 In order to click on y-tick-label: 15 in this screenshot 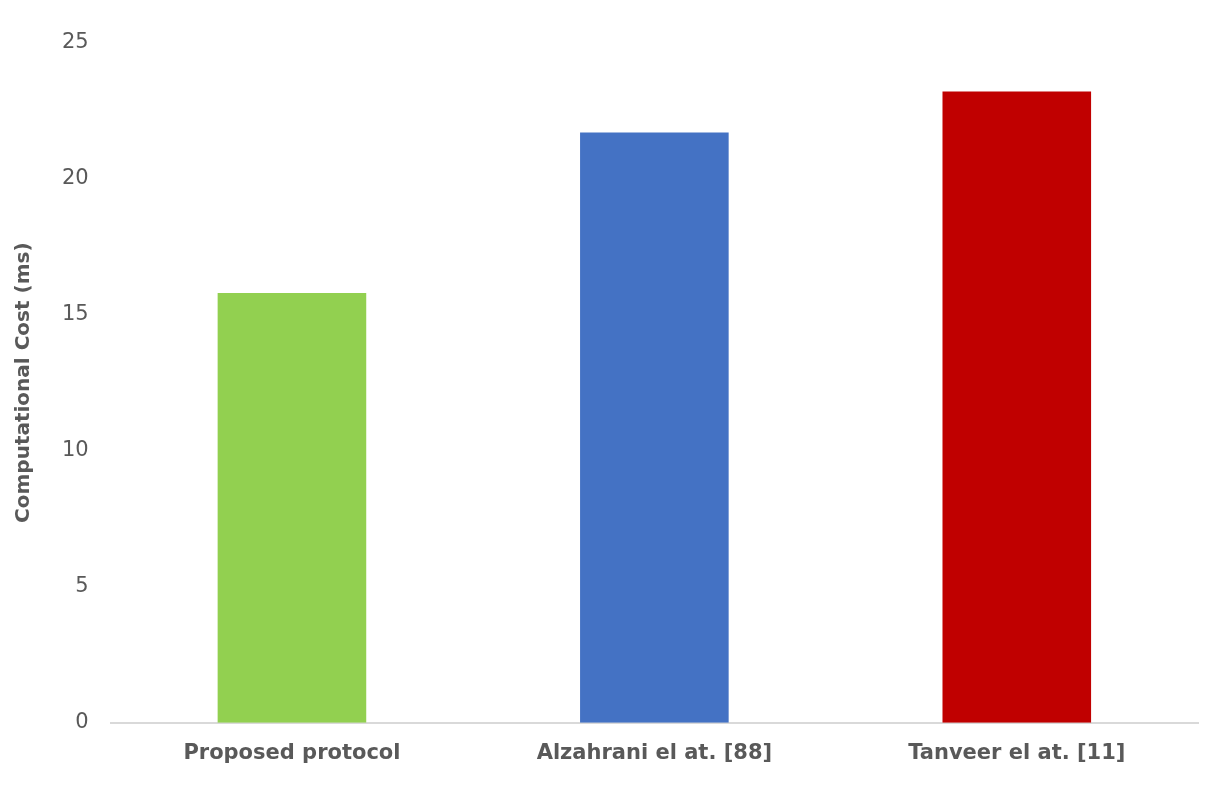, I will do `click(75, 313)`.